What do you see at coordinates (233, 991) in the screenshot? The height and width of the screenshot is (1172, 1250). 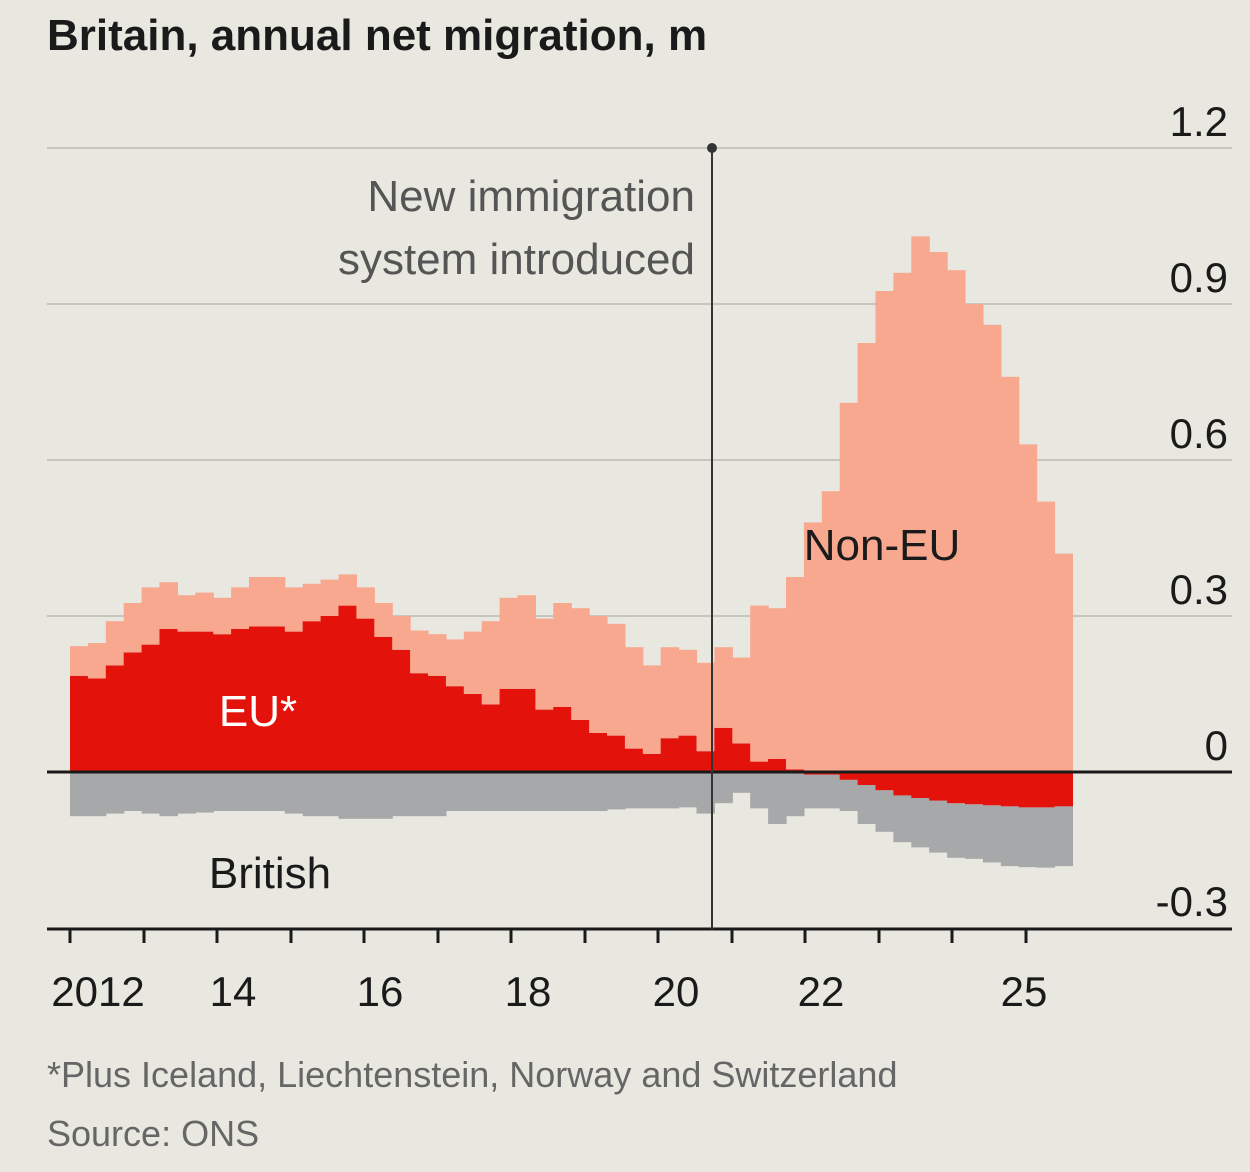 I see `x-tick-label: 14` at bounding box center [233, 991].